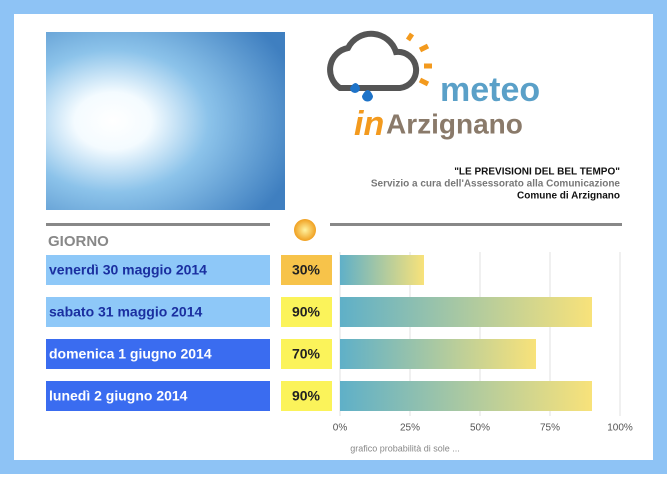 This screenshot has height=479, width=667. I want to click on x-tick-label: 100%, so click(620, 428).